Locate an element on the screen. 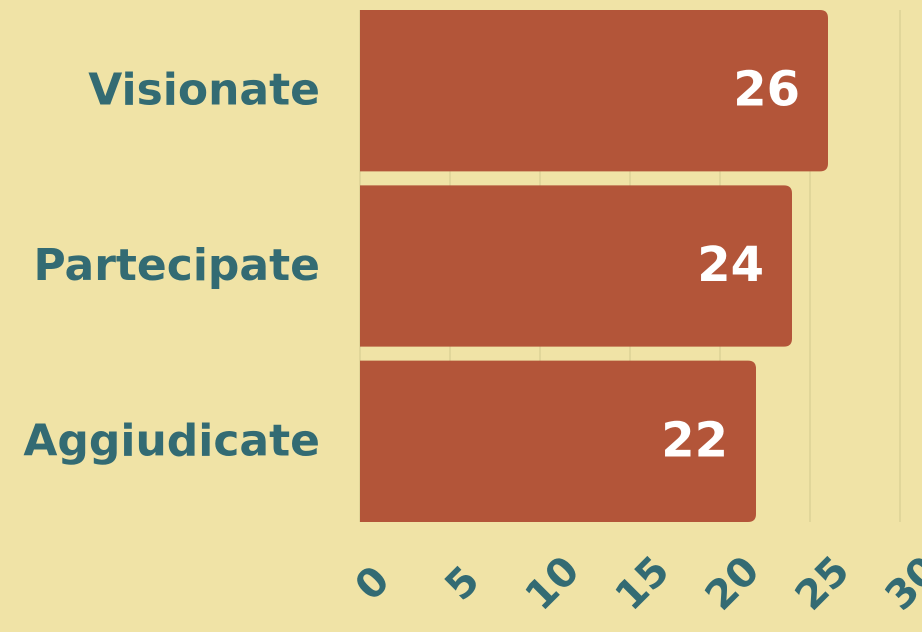  x-tick-label: 5 is located at coordinates (462, 583).